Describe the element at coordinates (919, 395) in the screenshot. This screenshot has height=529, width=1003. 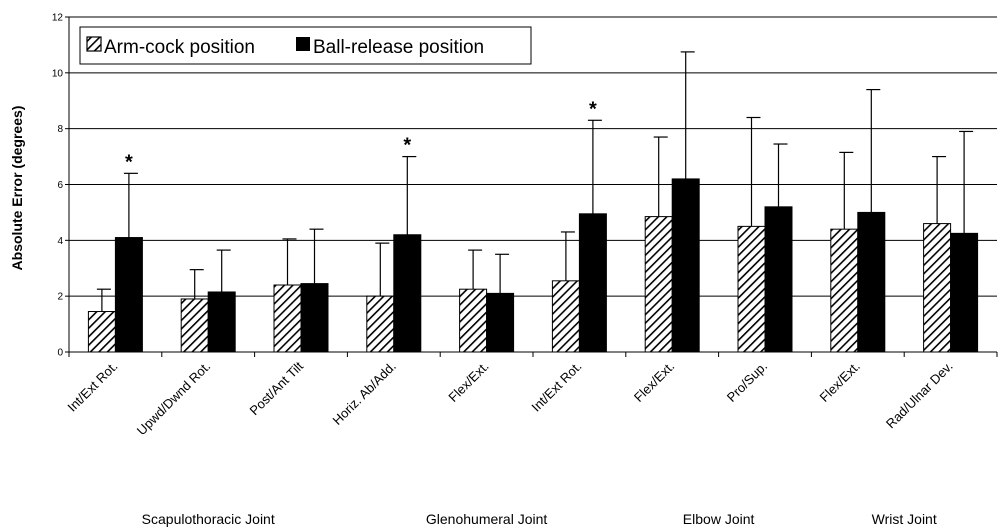
I see `x-tick-label: Rad/Ulnar Dev.` at that location.